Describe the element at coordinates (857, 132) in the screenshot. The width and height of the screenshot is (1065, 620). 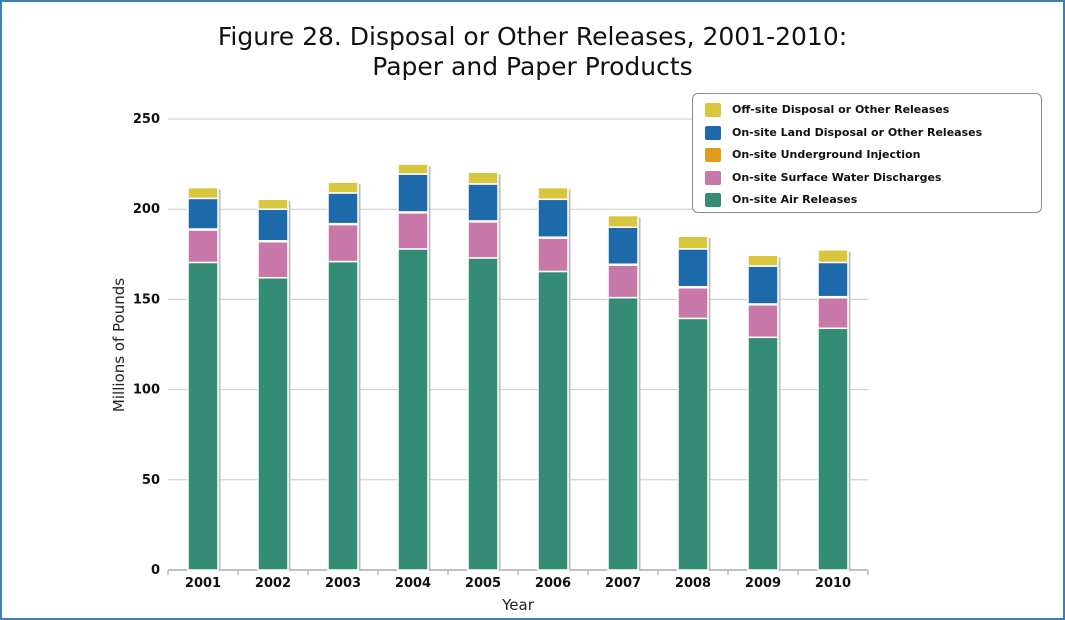
I see `legend-label: On-site Land Disposal or Other Releases` at that location.